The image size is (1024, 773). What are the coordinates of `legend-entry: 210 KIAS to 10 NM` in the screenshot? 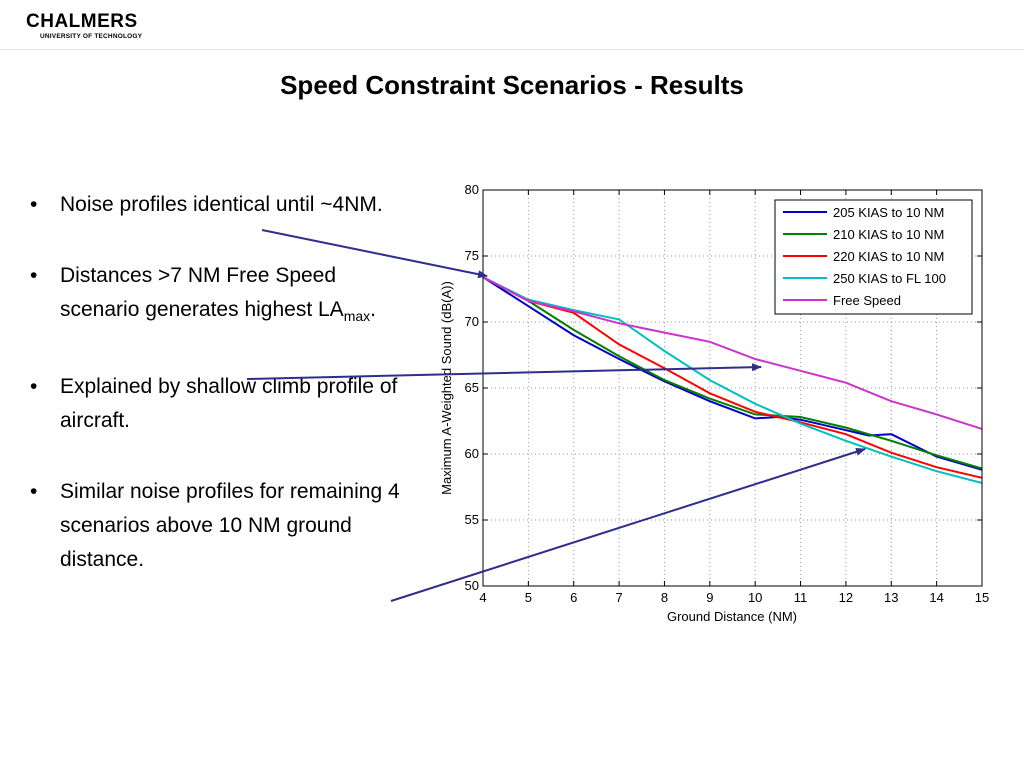 It's located at (888, 234).